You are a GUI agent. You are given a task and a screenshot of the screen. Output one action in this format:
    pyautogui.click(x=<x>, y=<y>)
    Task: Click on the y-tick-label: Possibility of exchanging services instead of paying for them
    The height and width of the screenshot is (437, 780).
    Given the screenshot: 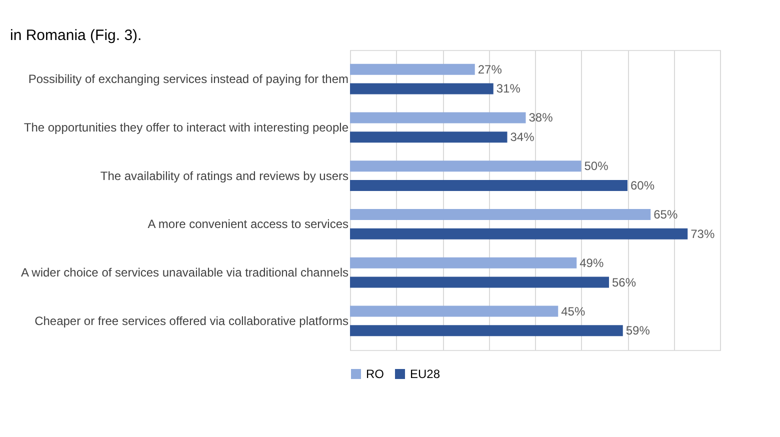 What is the action you would take?
    pyautogui.click(x=188, y=79)
    